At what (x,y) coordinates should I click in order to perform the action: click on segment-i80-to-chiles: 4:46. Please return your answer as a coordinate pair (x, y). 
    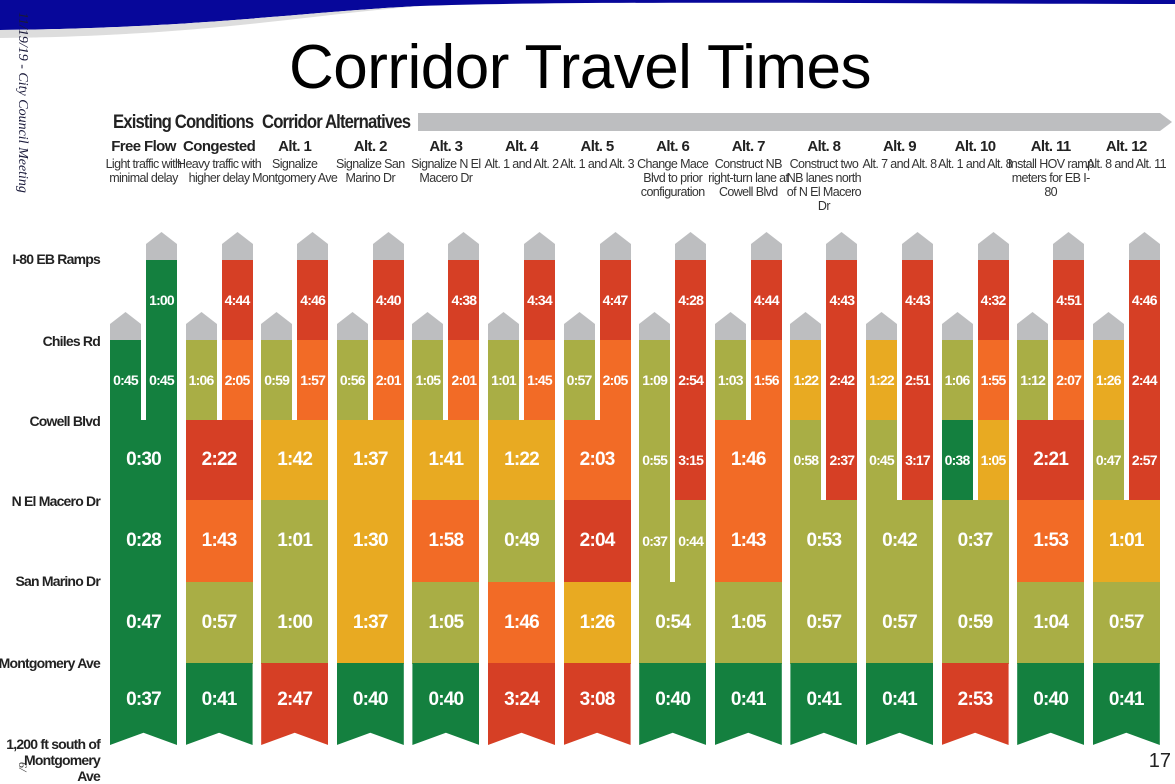
    Looking at the image, I should click on (313, 300).